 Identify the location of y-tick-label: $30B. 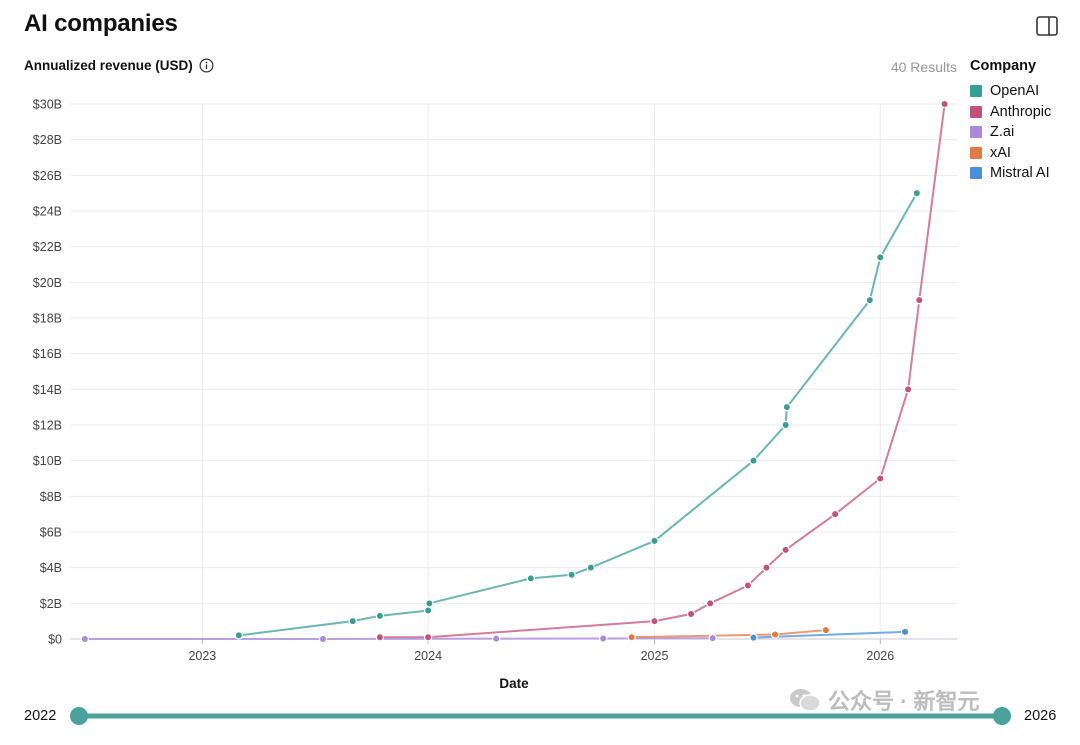
(47, 105).